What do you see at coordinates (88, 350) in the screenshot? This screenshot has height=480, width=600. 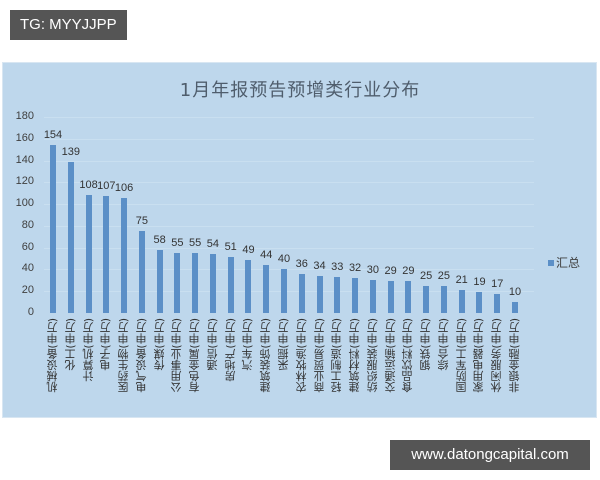 I see `x-category-label: 计算机(申万)` at bounding box center [88, 350].